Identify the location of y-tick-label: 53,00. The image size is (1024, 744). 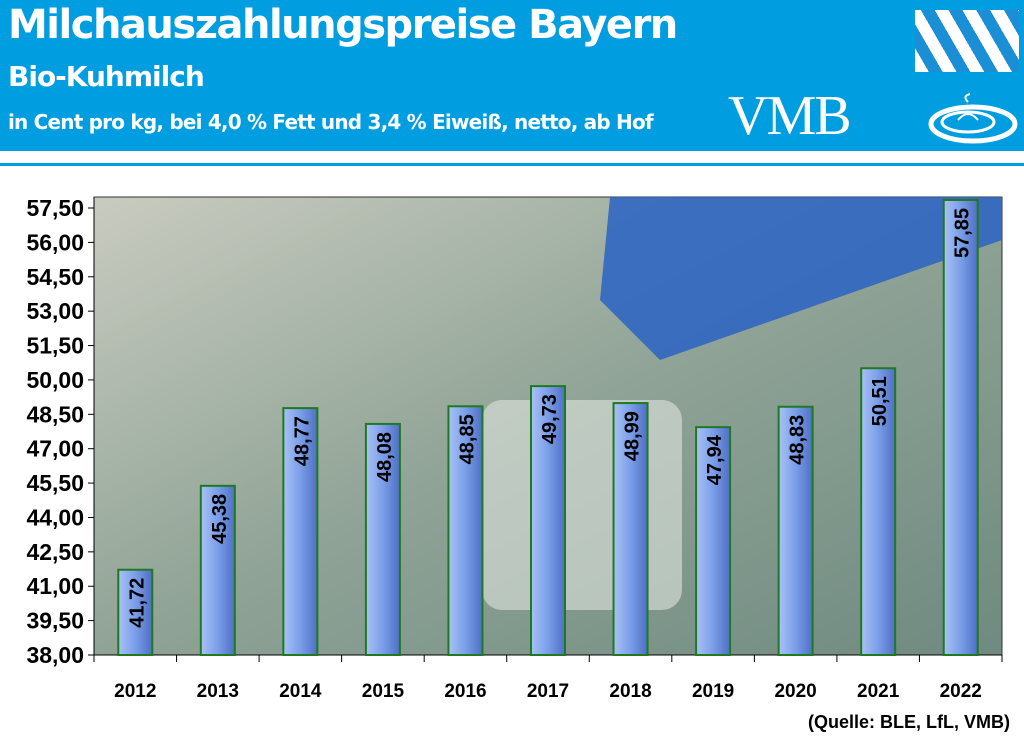
(55, 311).